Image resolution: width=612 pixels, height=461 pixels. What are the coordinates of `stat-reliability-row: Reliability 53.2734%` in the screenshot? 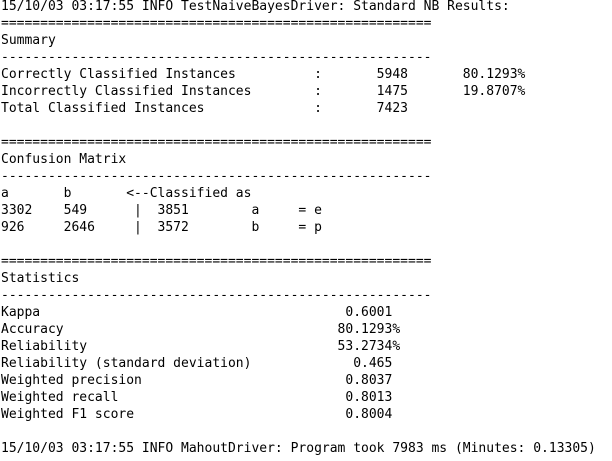 It's located at (201, 346).